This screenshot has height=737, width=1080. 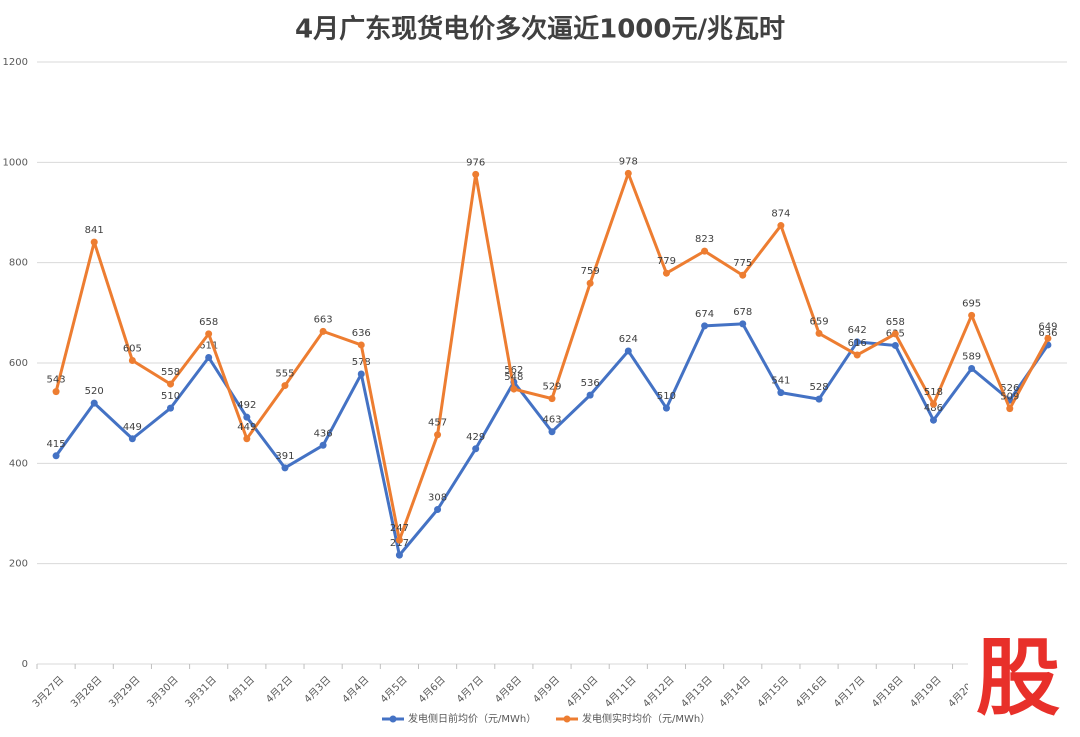 What do you see at coordinates (818, 387) in the screenshot?
I see `data-label: 528` at bounding box center [818, 387].